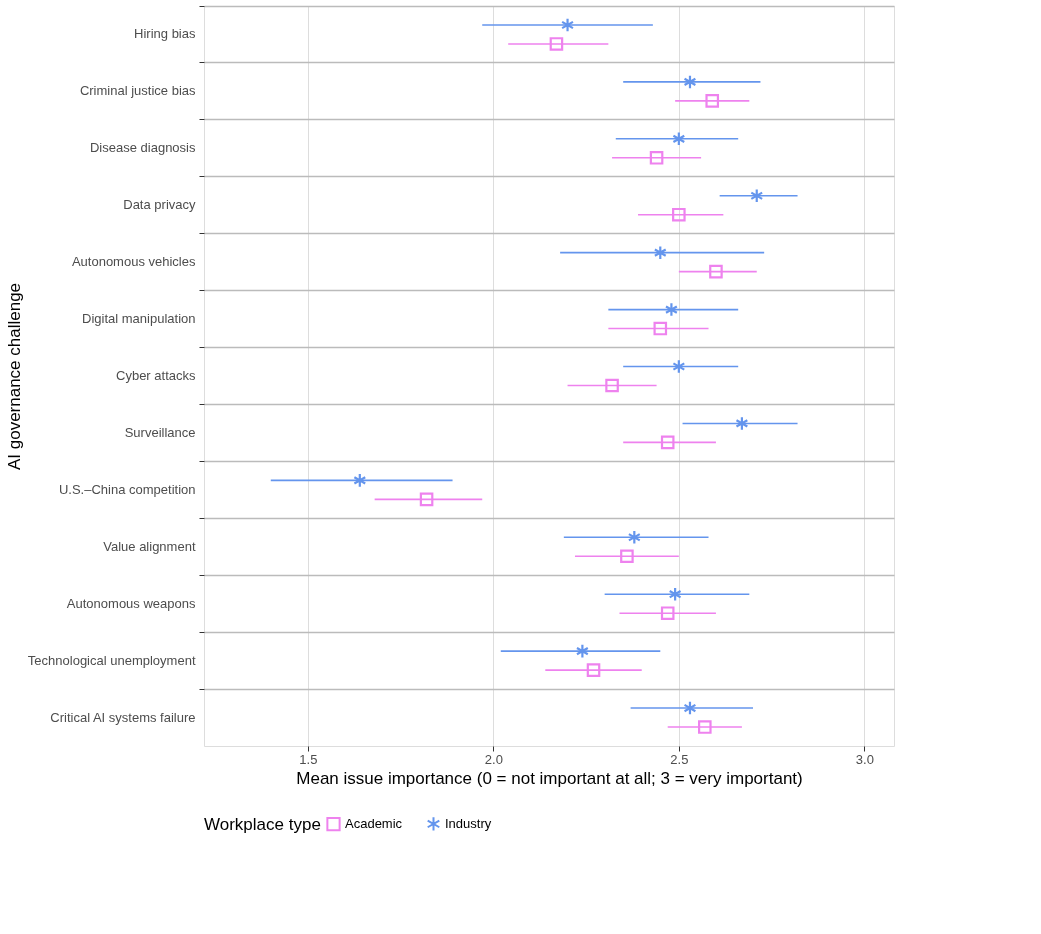 Image resolution: width=1041 pixels, height=934 pixels. I want to click on y-tick-label: U.S.–China competition, so click(127, 489).